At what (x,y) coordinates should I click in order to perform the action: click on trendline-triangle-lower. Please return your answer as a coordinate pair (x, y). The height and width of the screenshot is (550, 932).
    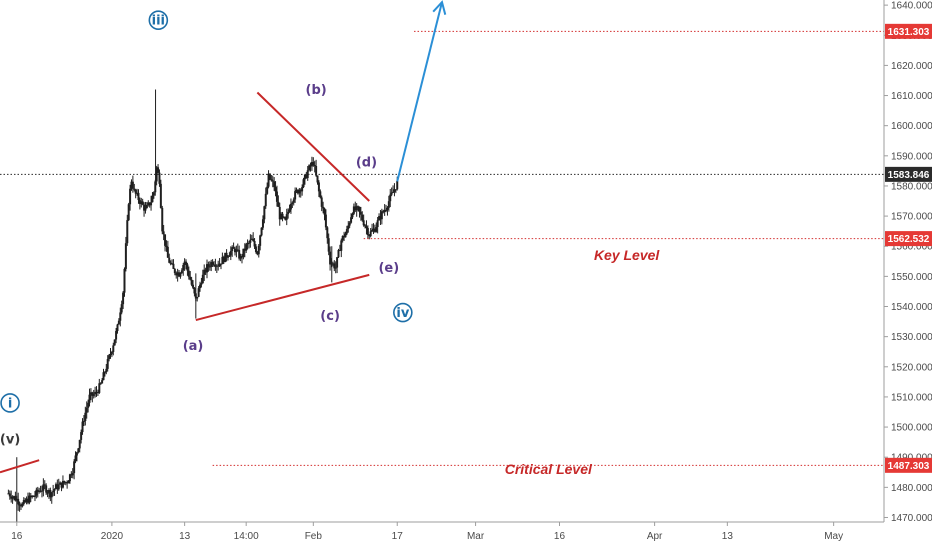
    Looking at the image, I should click on (282, 297).